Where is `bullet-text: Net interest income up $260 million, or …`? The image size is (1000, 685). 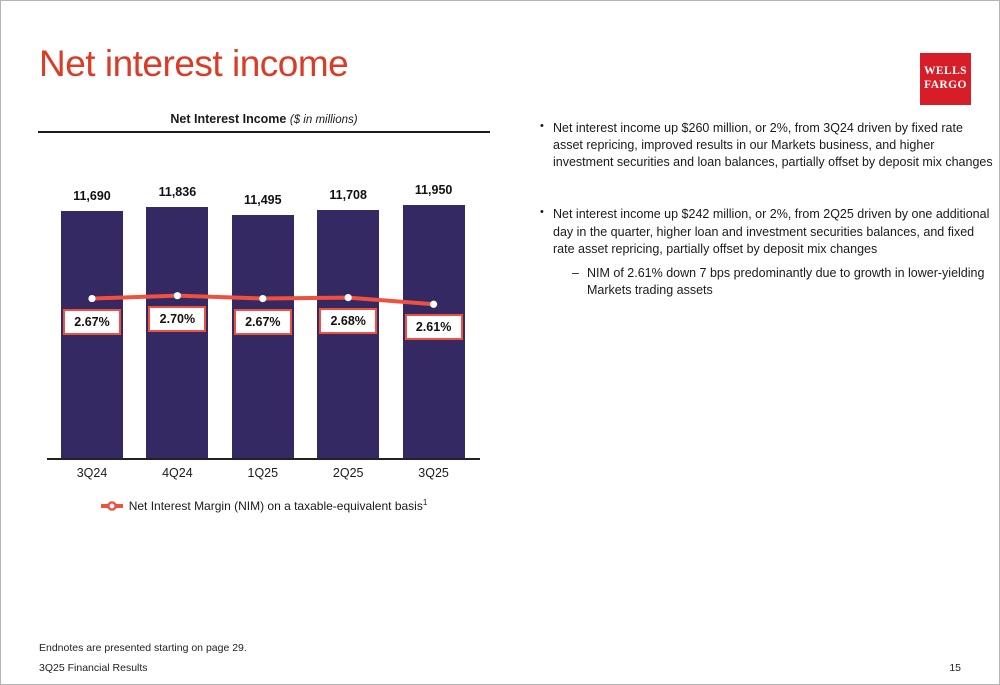 bullet-text: Net interest income up $260 million, or … is located at coordinates (773, 145).